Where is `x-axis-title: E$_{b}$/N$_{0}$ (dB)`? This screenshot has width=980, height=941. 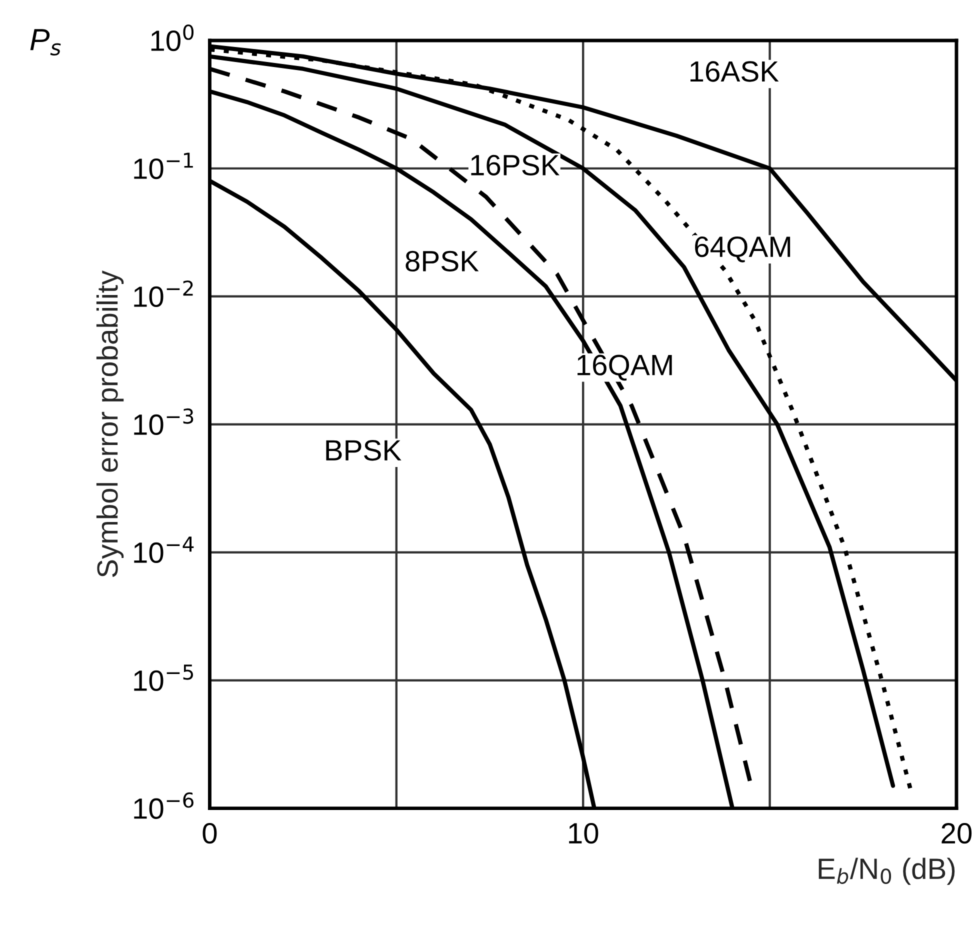 x-axis-title: E$_{b}$/N$_{0}$ (dB) is located at coordinates (886, 871).